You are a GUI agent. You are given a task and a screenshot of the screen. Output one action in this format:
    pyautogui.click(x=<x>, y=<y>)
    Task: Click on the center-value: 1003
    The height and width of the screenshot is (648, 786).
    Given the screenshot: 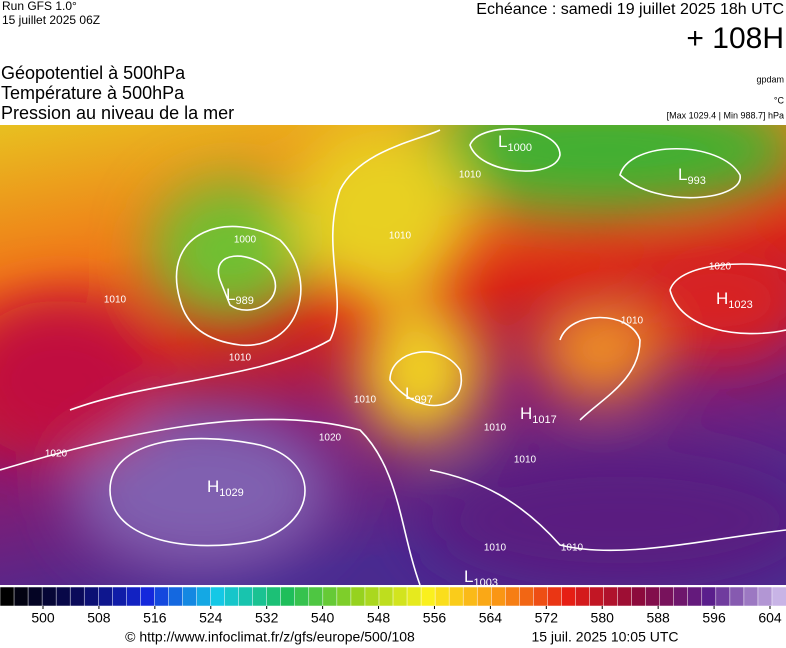 What is the action you would take?
    pyautogui.click(x=485, y=583)
    